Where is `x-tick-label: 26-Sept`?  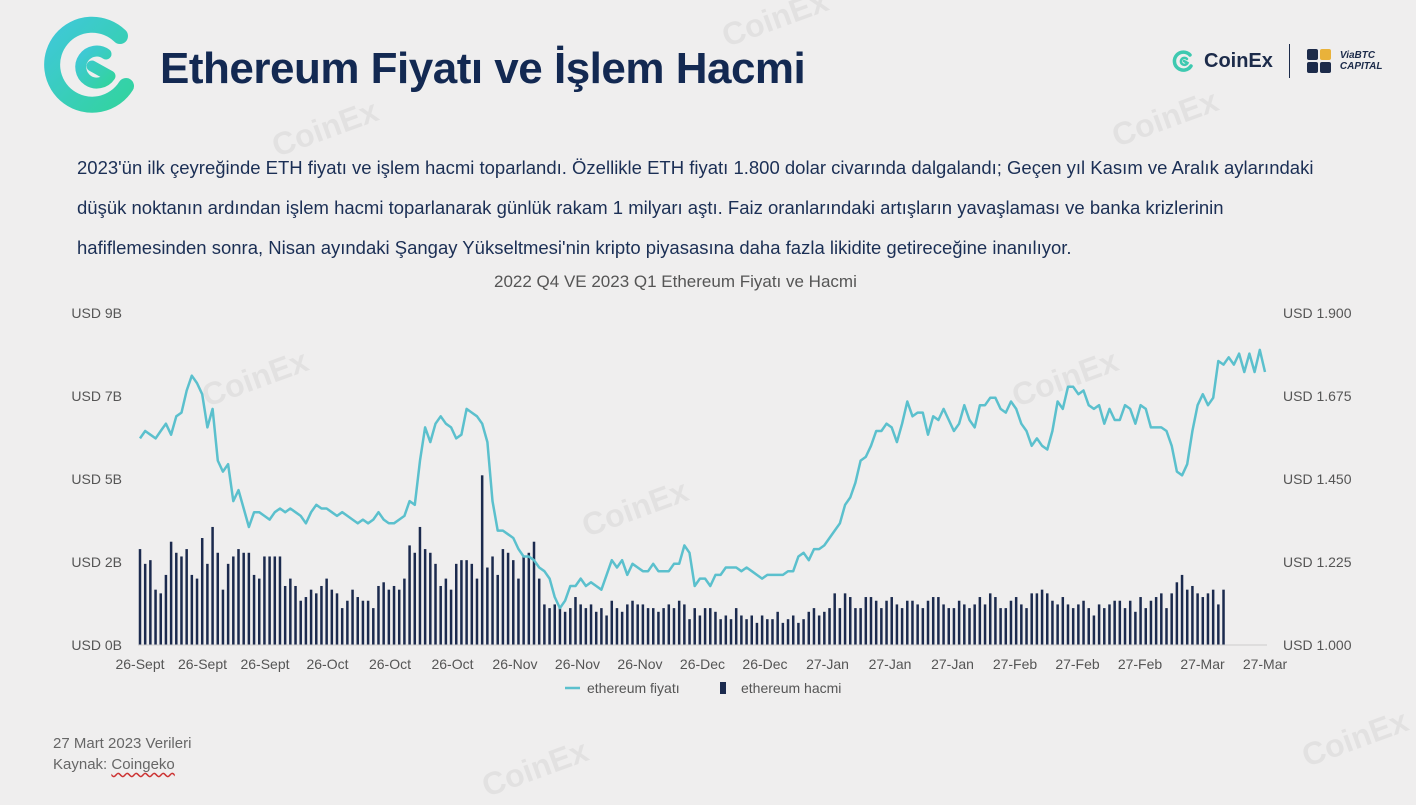 x-tick-label: 26-Sept is located at coordinates (202, 664).